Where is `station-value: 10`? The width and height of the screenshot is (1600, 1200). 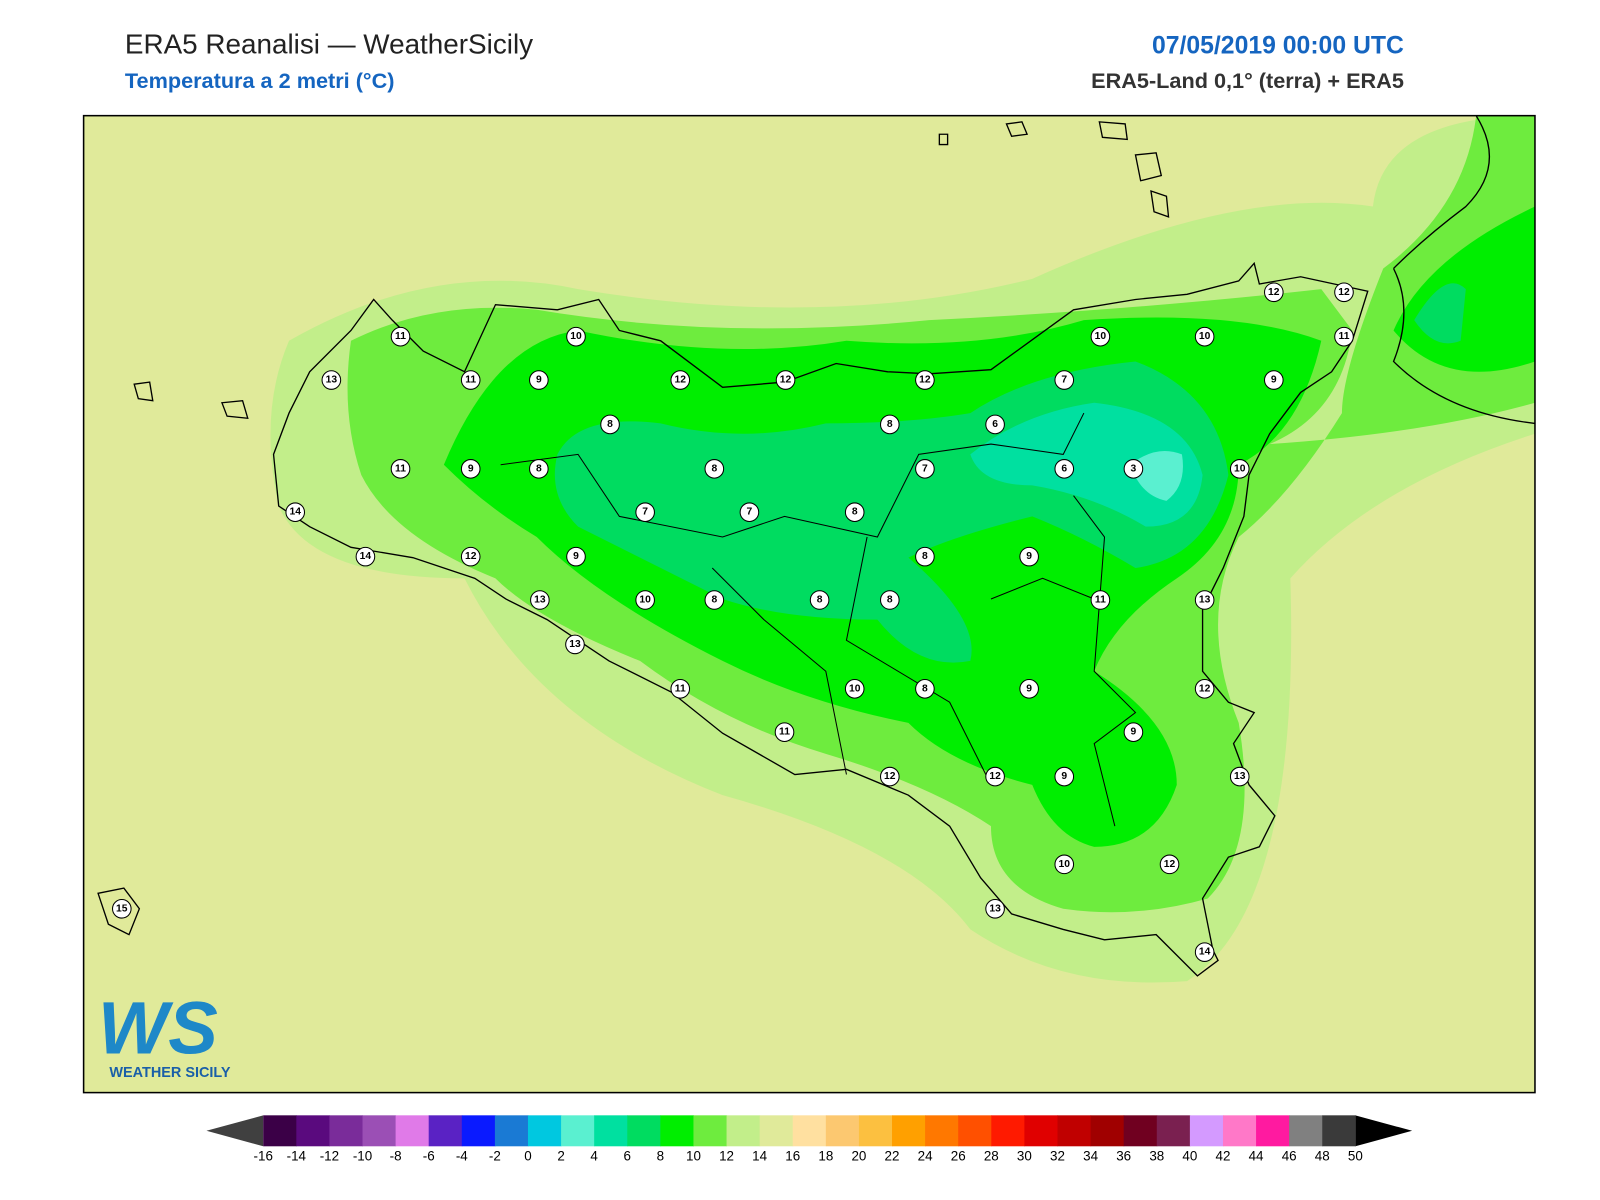
station-value: 10 is located at coordinates (855, 688).